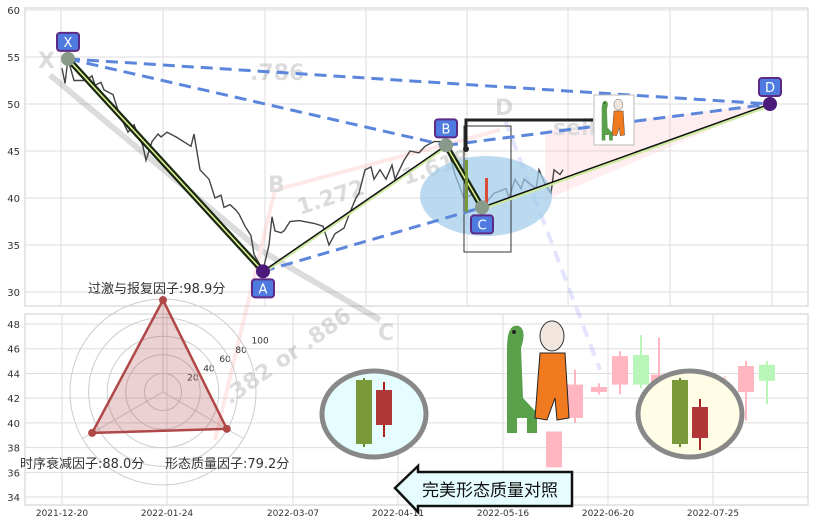 The width and height of the screenshot is (813, 521). Describe the element at coordinates (13, 473) in the screenshot. I see `y-tick-label: 36` at that location.